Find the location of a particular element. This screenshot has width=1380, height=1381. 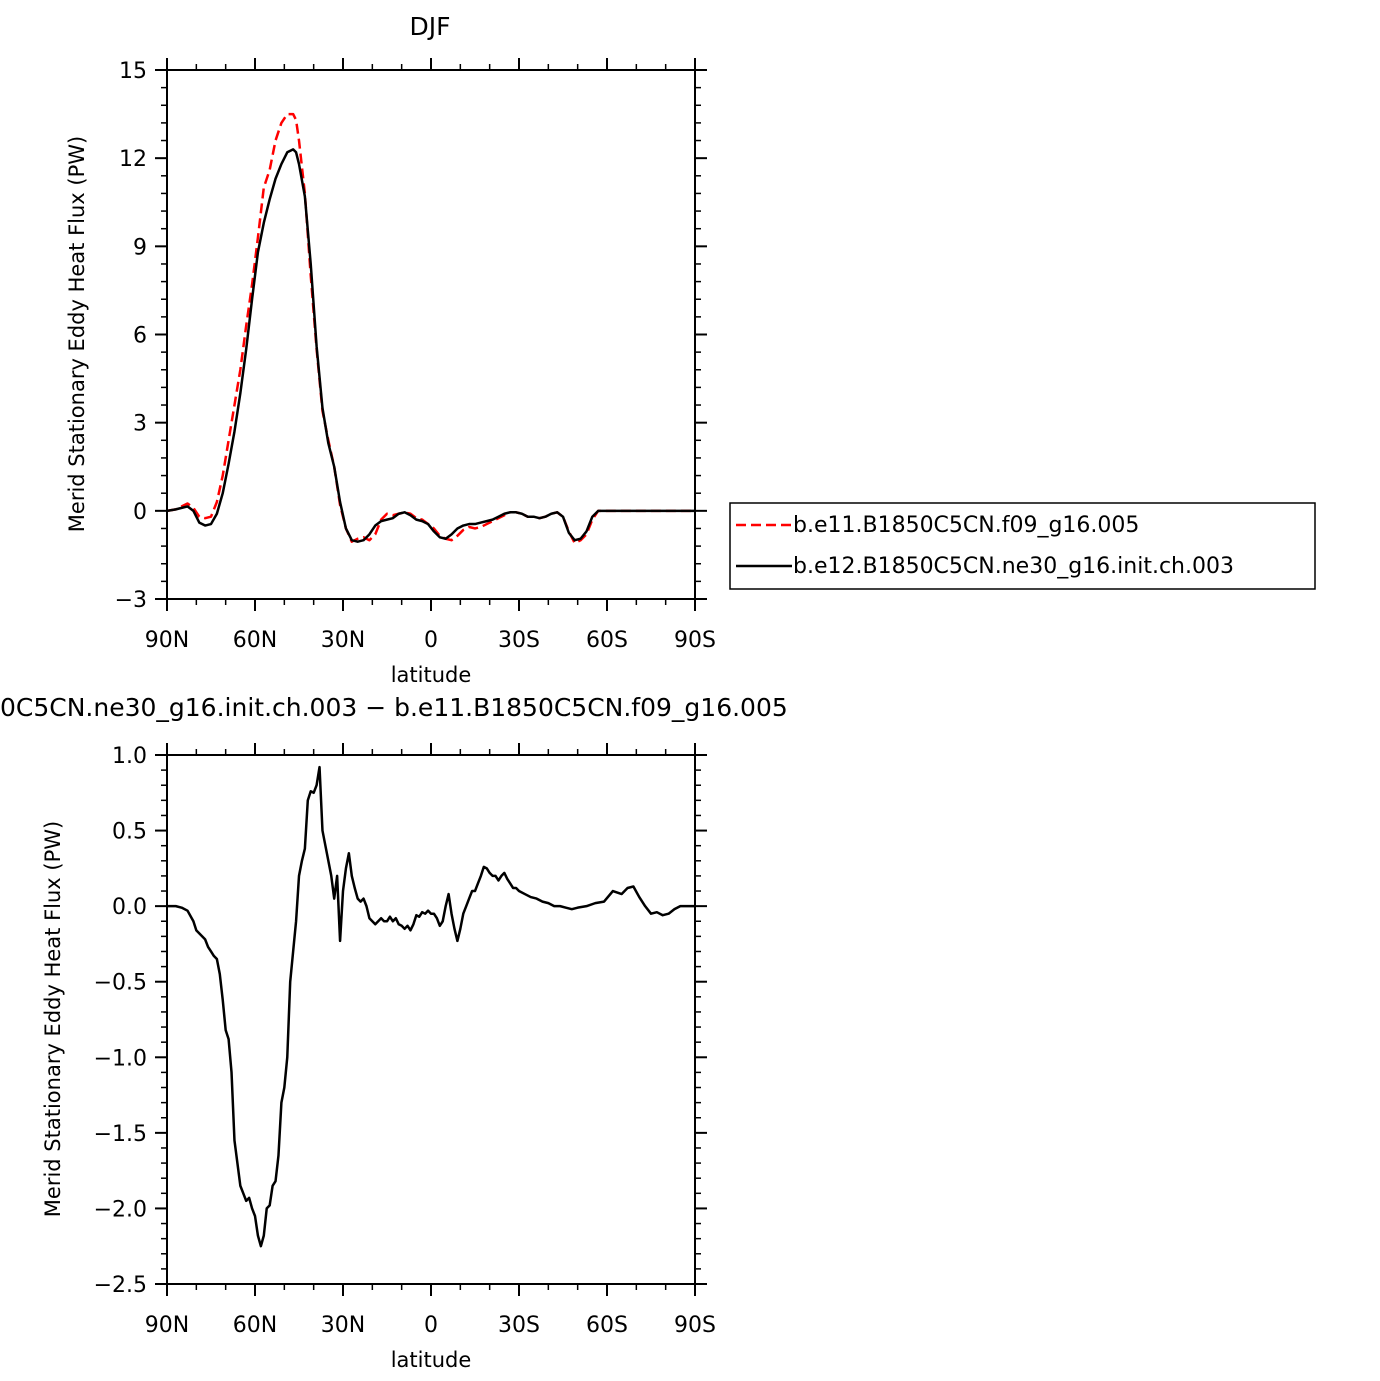

y-tick-label: −2.0 is located at coordinates (120, 1209).